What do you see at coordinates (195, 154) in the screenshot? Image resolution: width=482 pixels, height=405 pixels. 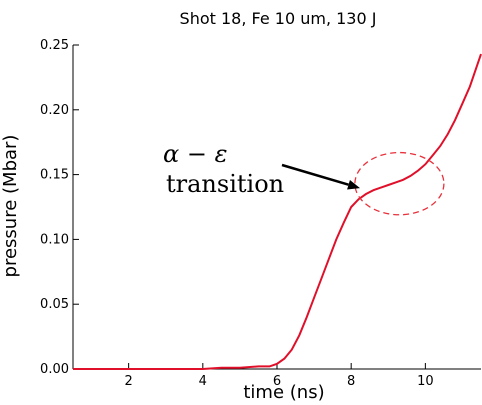 I see `annotation-math: α − ε` at bounding box center [195, 154].